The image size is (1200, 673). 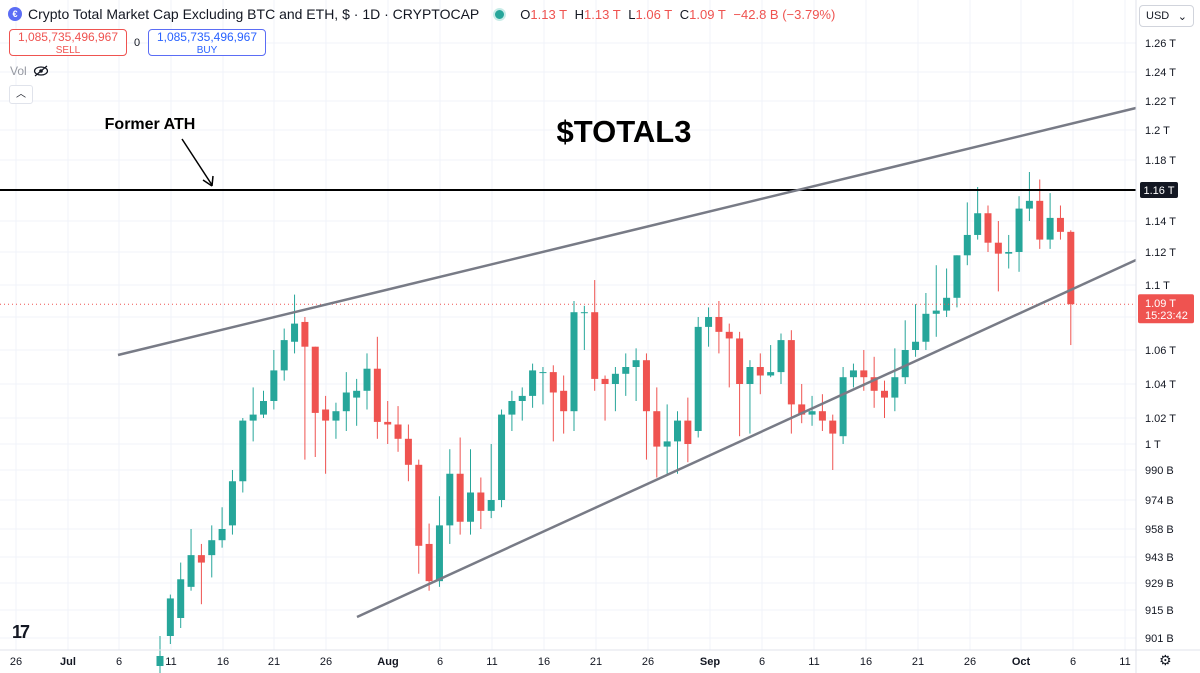 What do you see at coordinates (1160, 351) in the screenshot?
I see `price-tick-label: 1.06 T` at bounding box center [1160, 351].